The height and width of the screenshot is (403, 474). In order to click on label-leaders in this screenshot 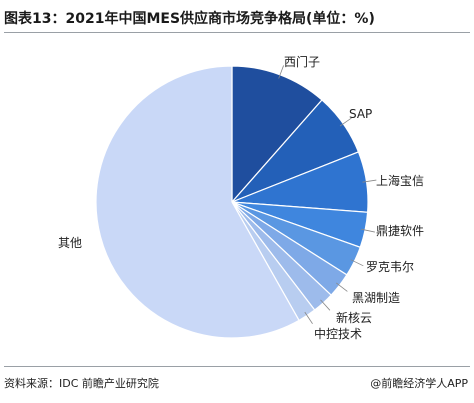, I will do `click(327, 194)`.